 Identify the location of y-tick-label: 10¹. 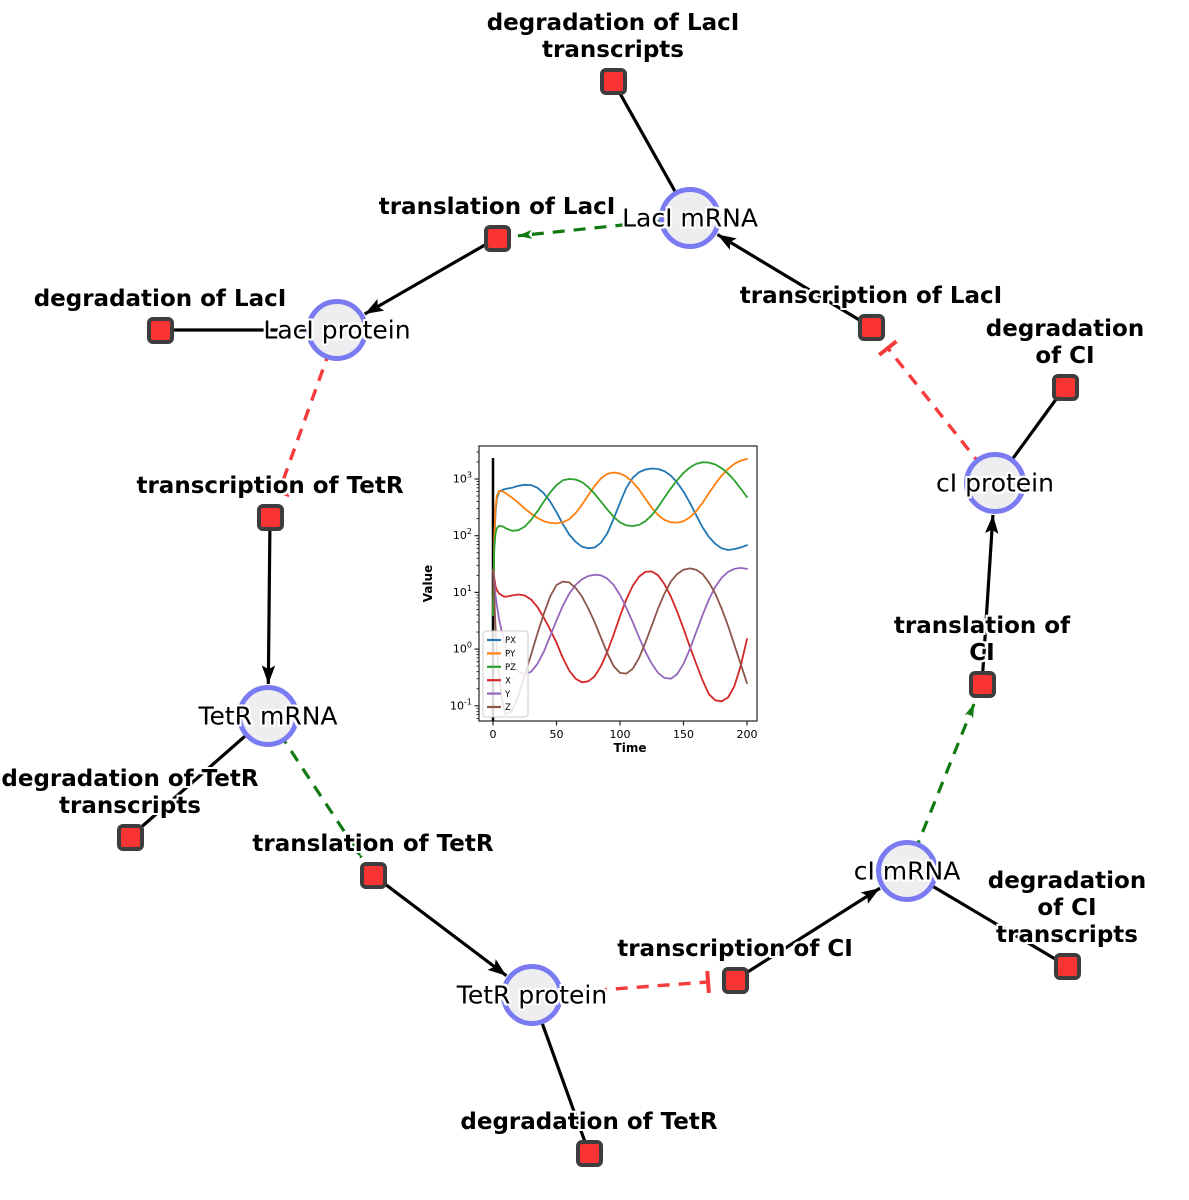
(462, 591).